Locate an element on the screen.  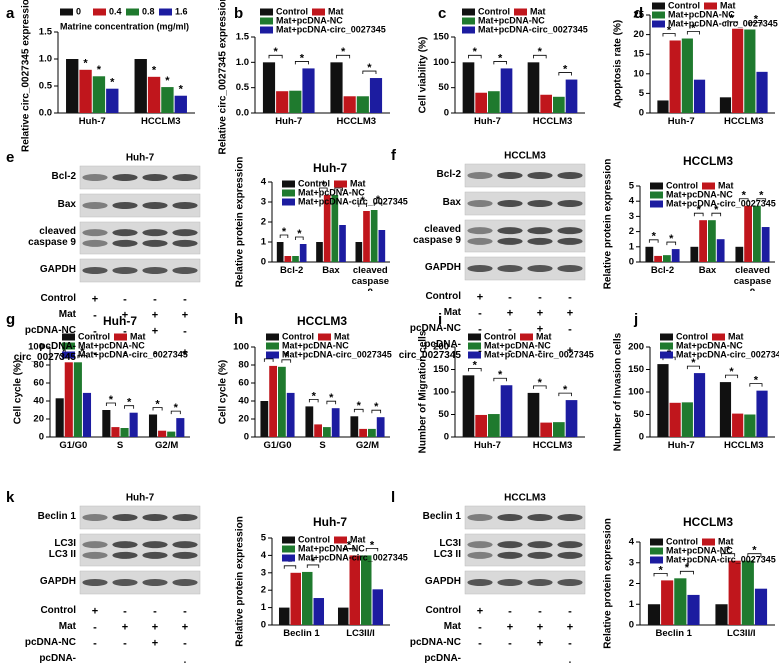
condition-label: Control is located at coordinates (443, 296).